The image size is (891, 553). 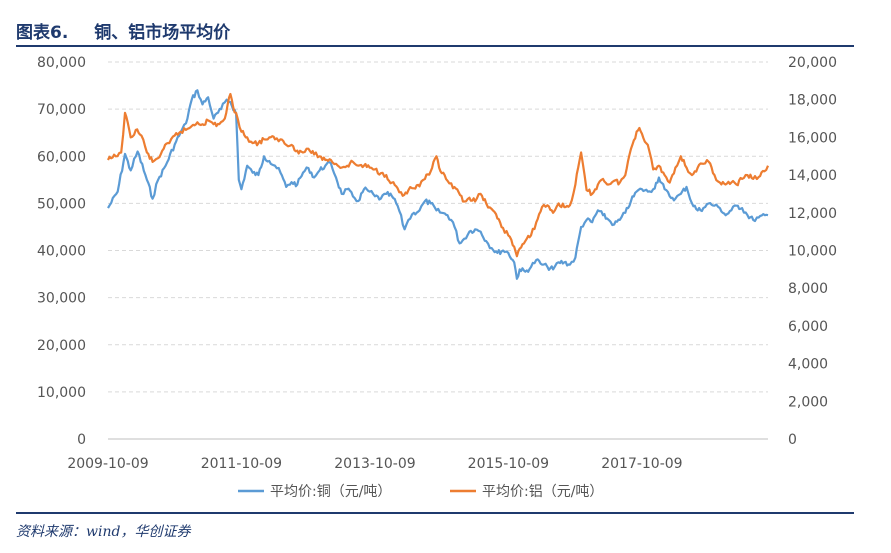 What do you see at coordinates (435, 513) in the screenshot?
I see `source-rule` at bounding box center [435, 513].